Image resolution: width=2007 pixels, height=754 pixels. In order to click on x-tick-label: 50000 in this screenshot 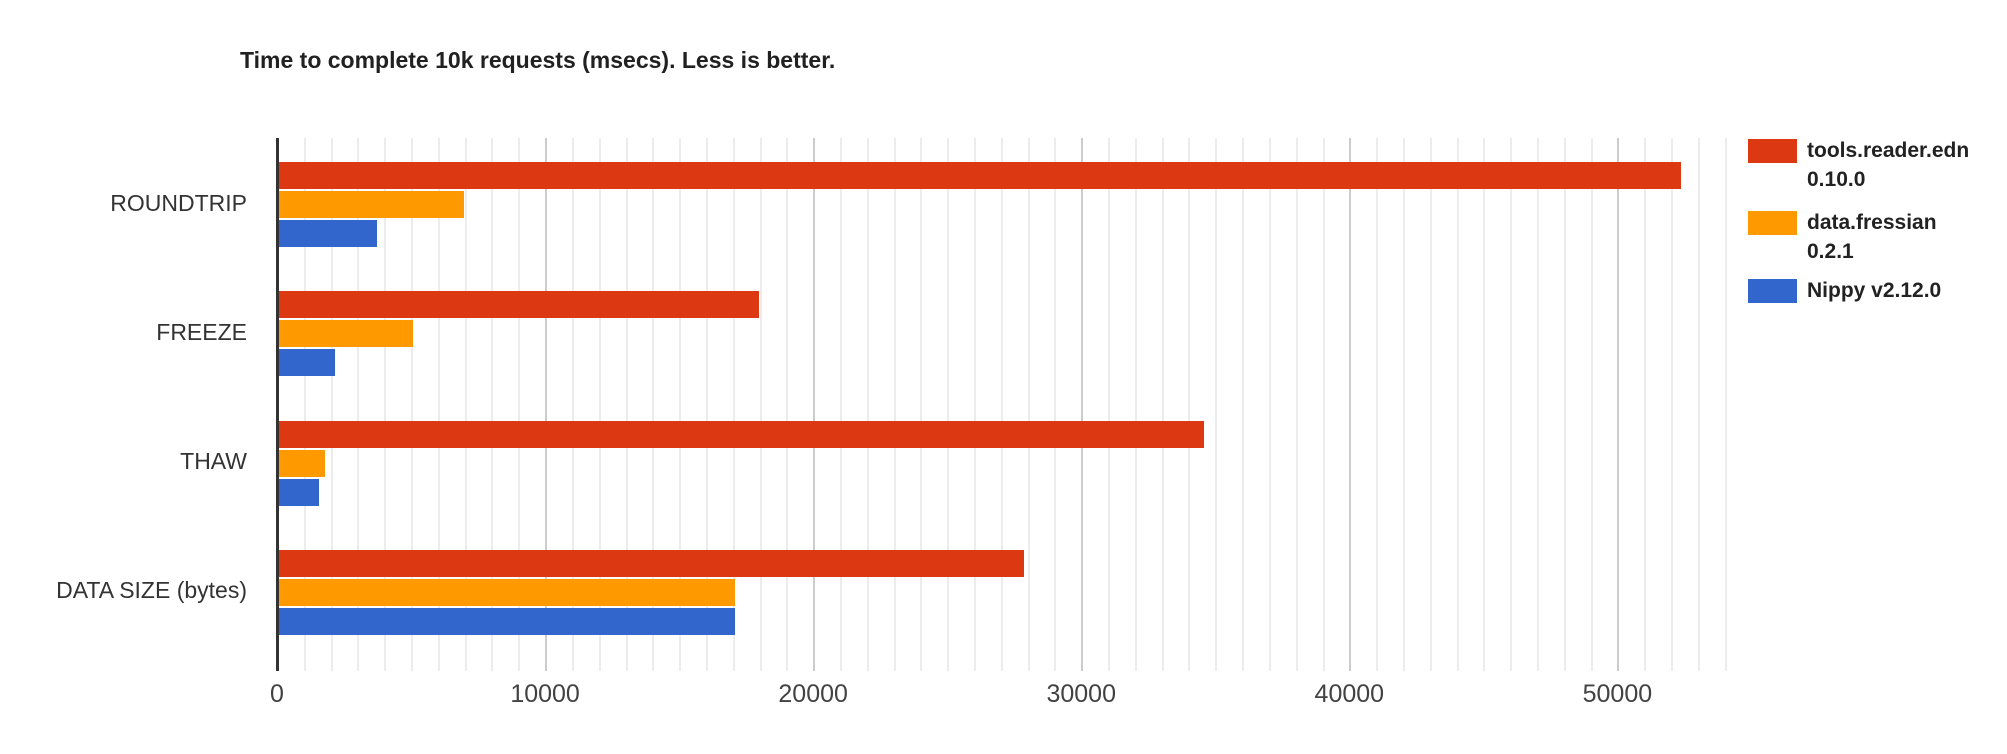, I will do `click(1617, 694)`.